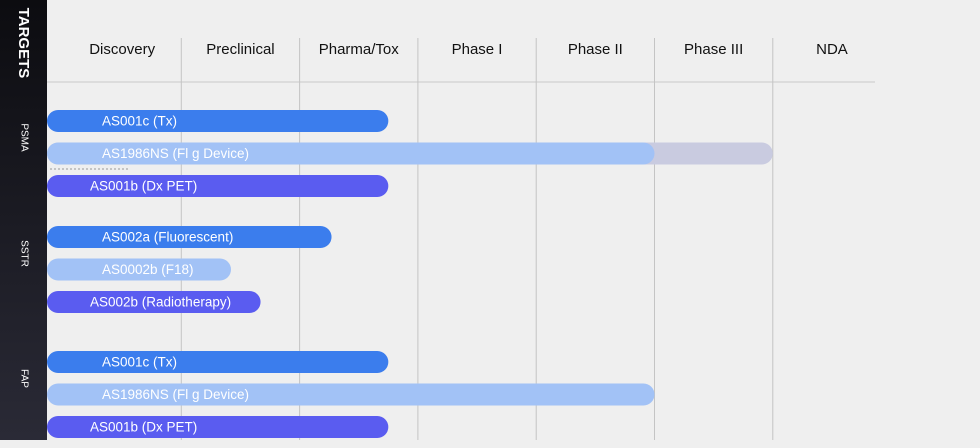 The width and height of the screenshot is (980, 448). I want to click on sidebar, so click(23, 220).